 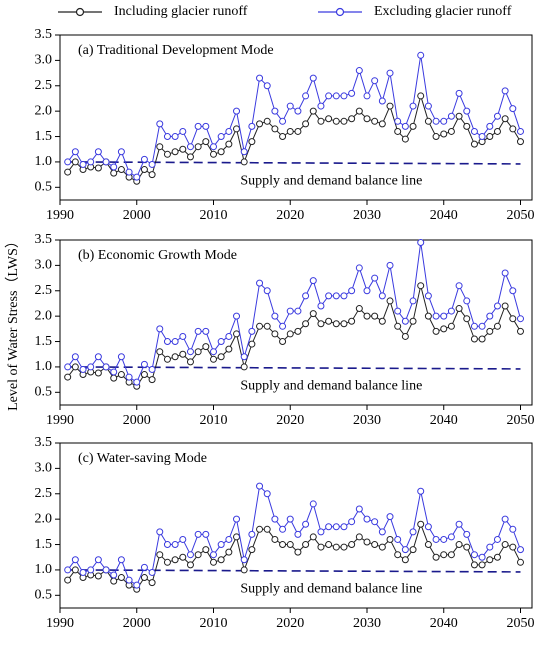 What do you see at coordinates (331, 180) in the screenshot?
I see `annotation: Supply and demand balance line` at bounding box center [331, 180].